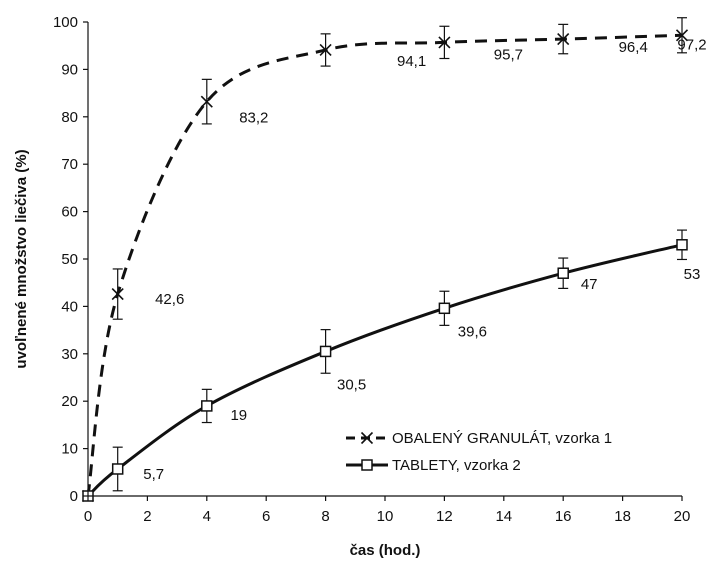 This screenshot has height=568, width=709. Describe the element at coordinates (325, 516) in the screenshot. I see `x-tick-label: 8` at that location.